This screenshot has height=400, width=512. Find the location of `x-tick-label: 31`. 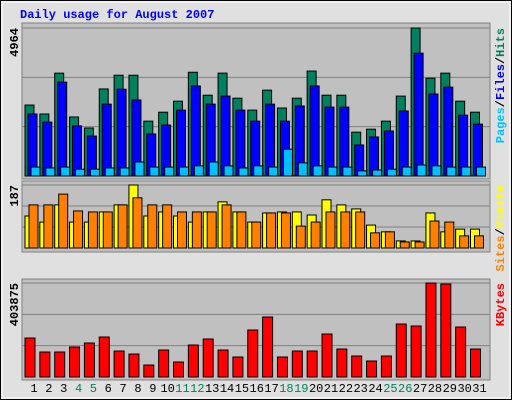

x-tick-label: 31 is located at coordinates (479, 389).